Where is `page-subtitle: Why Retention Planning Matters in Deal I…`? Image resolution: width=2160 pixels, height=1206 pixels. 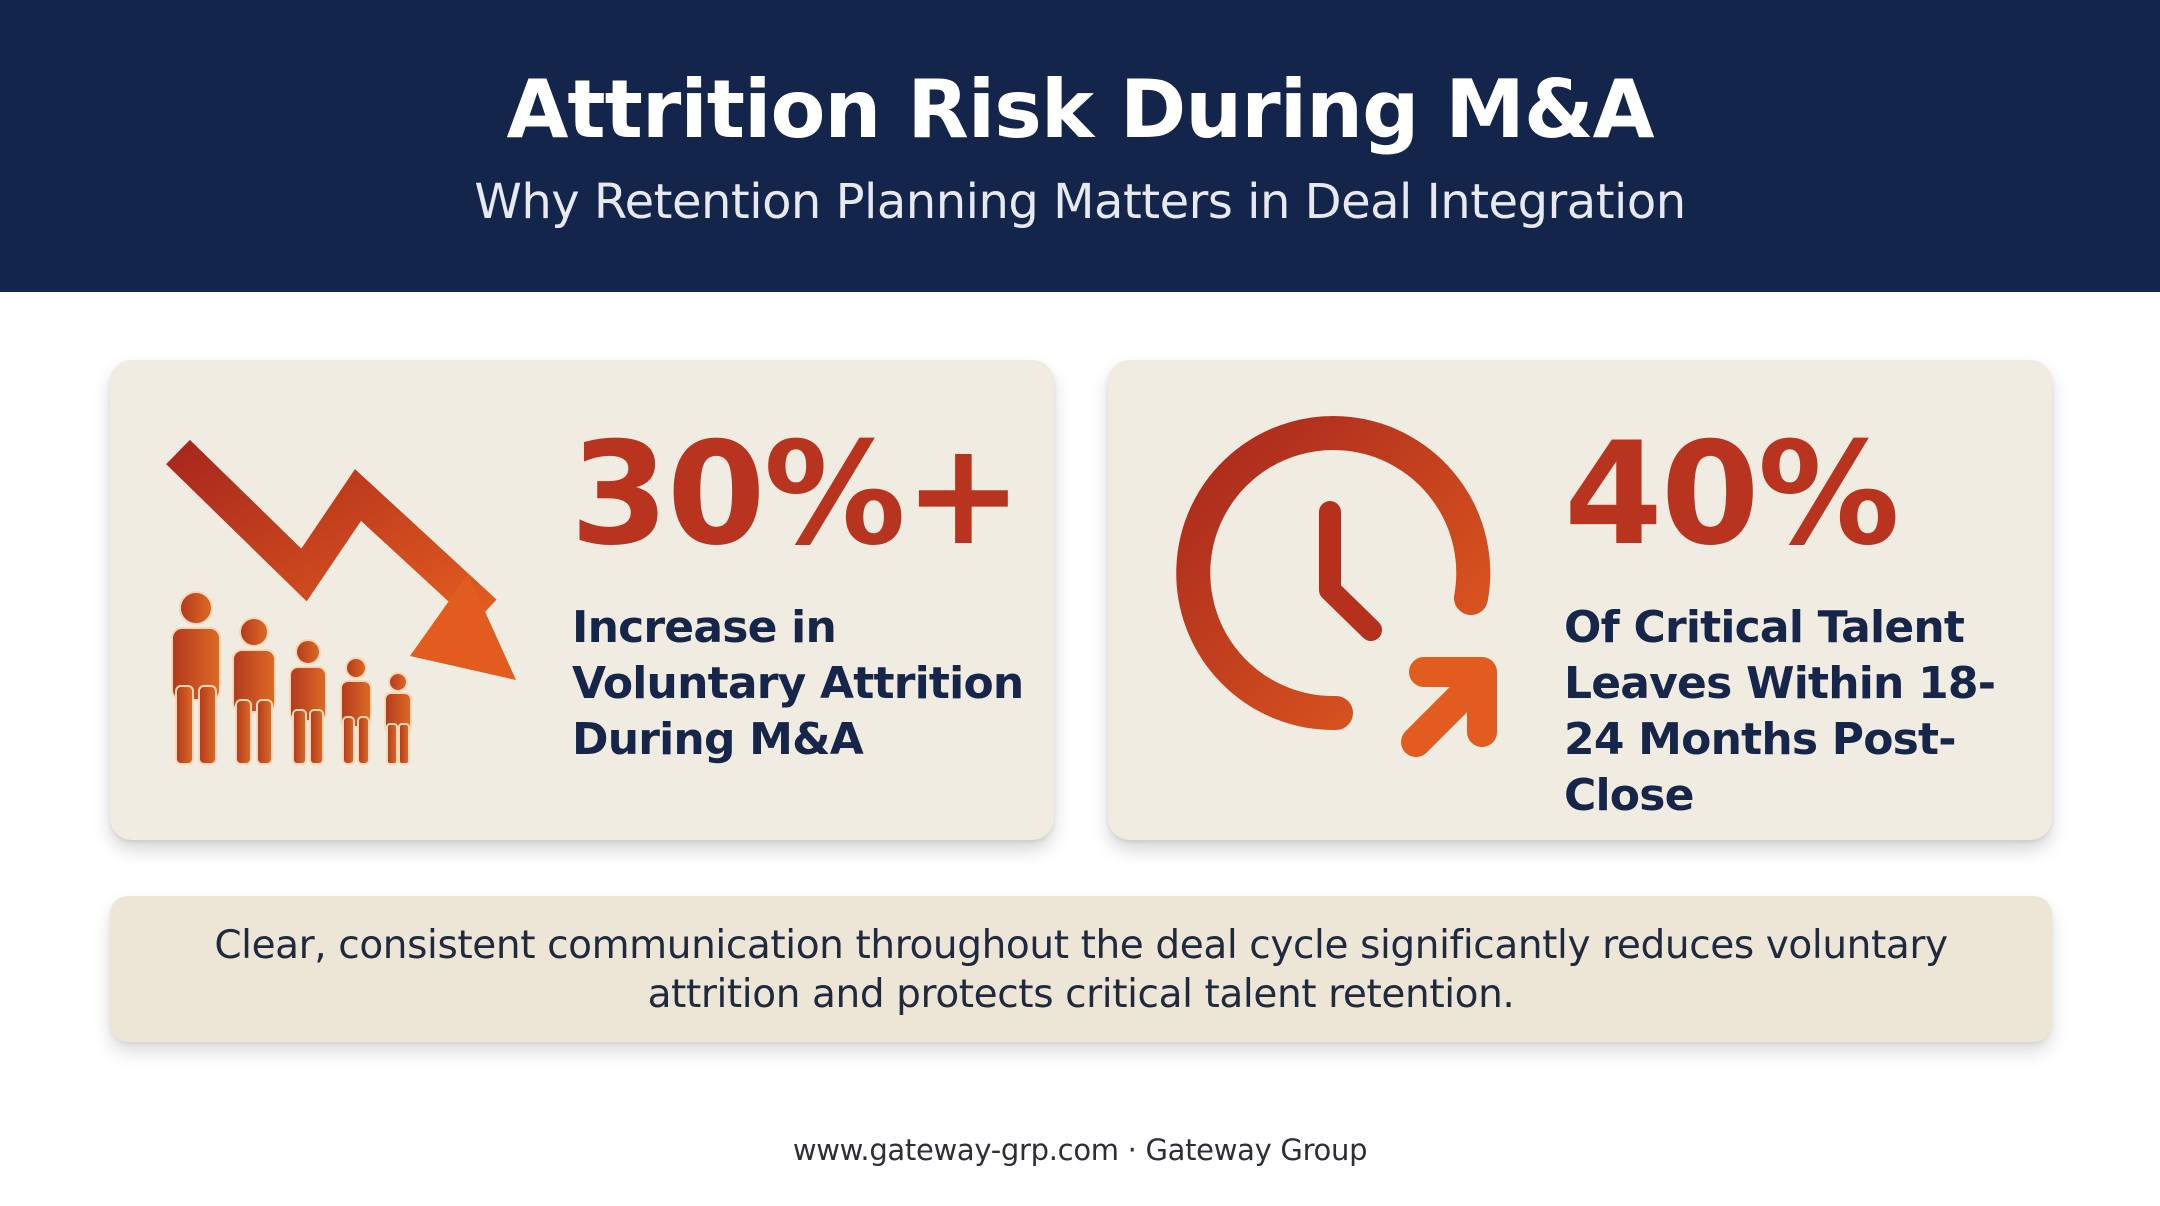 page-subtitle: Why Retention Planning Matters in Deal I… is located at coordinates (1080, 202).